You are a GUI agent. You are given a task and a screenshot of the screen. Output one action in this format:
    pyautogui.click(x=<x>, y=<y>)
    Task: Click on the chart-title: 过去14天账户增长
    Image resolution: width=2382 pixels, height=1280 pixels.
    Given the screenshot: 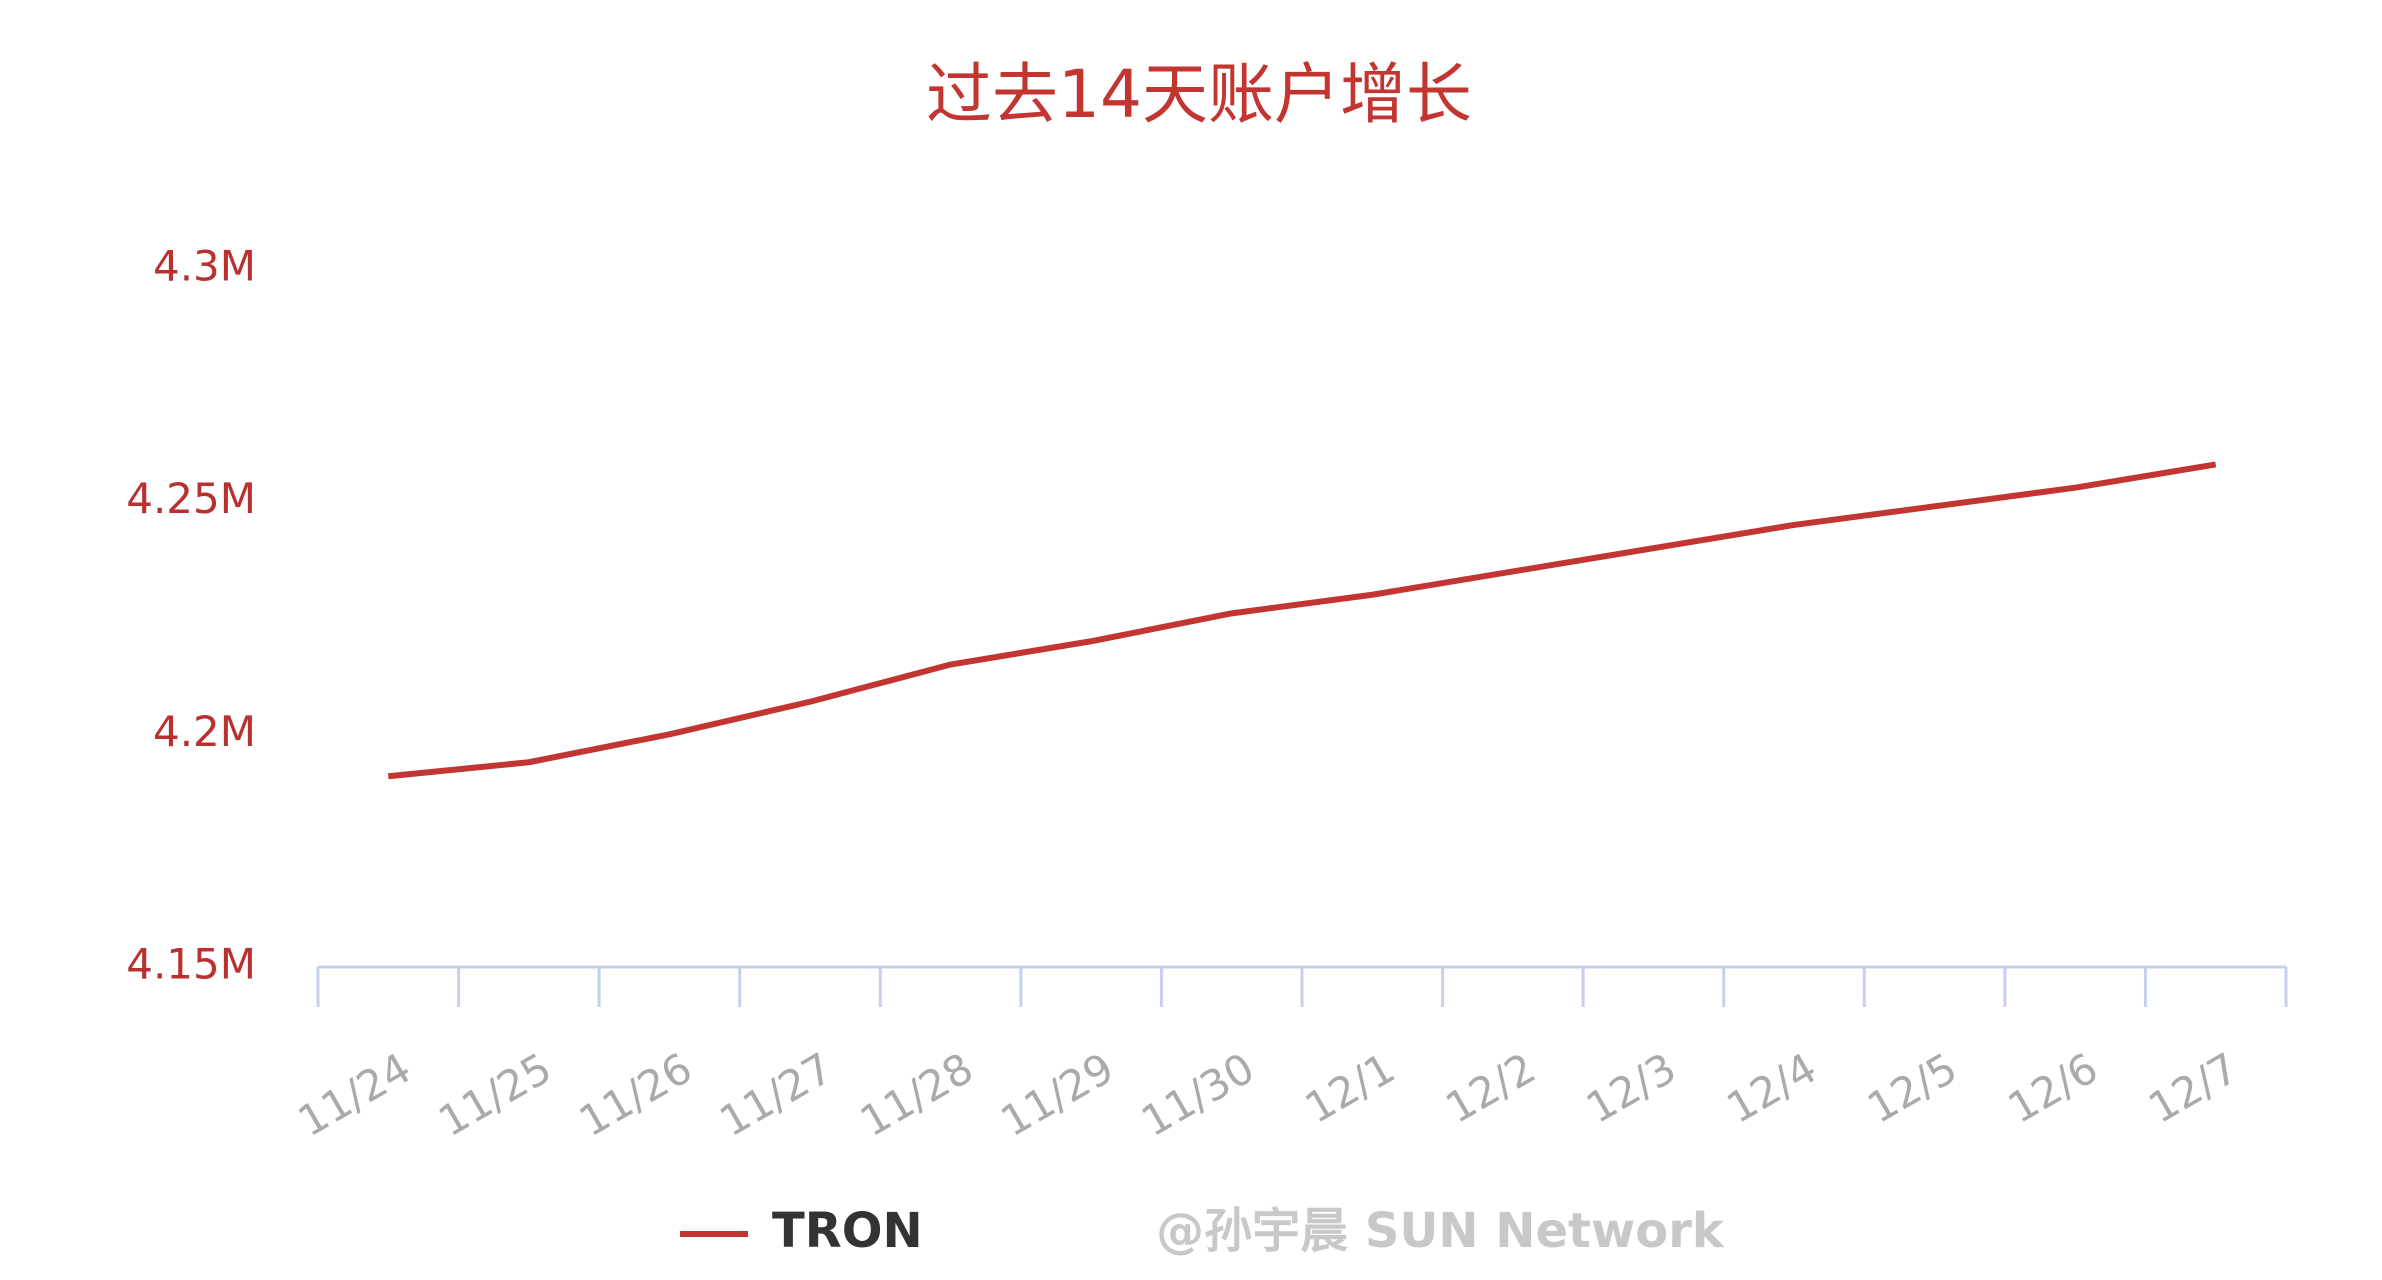 What is the action you would take?
    pyautogui.click(x=1199, y=94)
    